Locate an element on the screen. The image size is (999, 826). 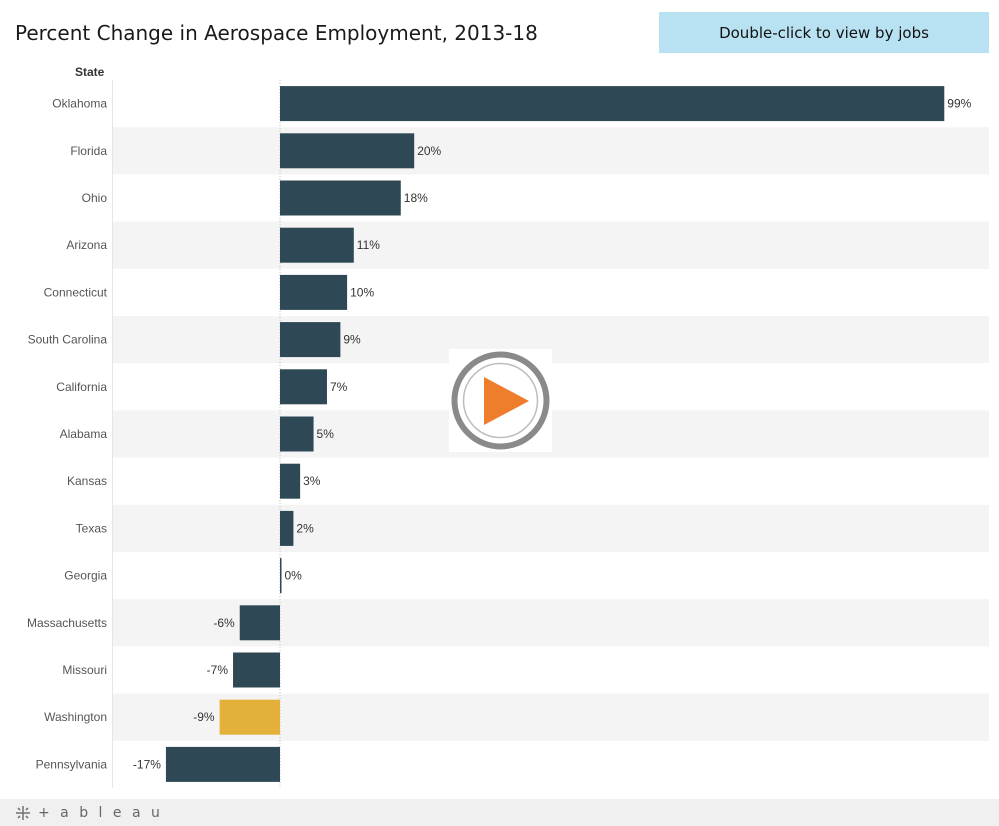
category-label: Texas is located at coordinates (91, 528).